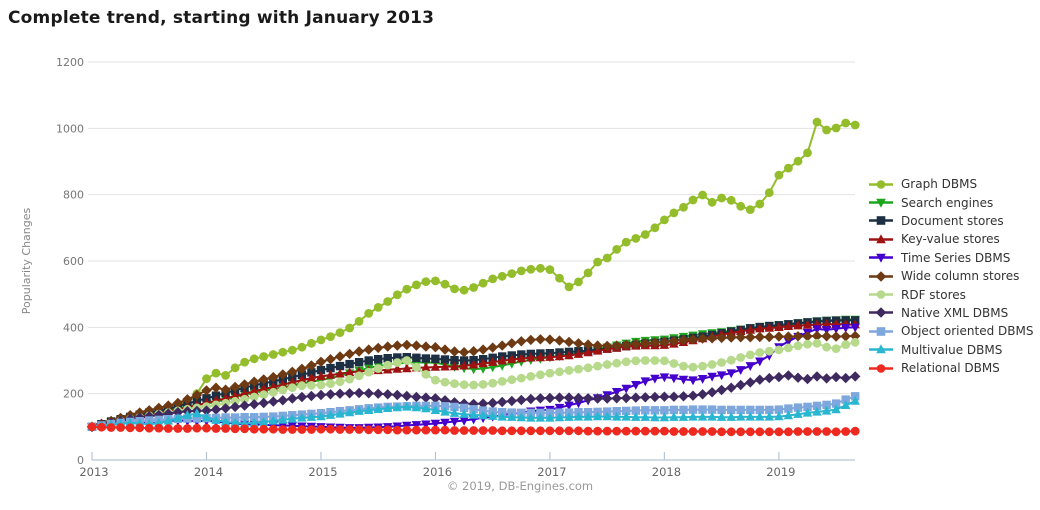  Describe the element at coordinates (950, 294) in the screenshot. I see `legend-item-rdf-stores: RDF stores` at that location.